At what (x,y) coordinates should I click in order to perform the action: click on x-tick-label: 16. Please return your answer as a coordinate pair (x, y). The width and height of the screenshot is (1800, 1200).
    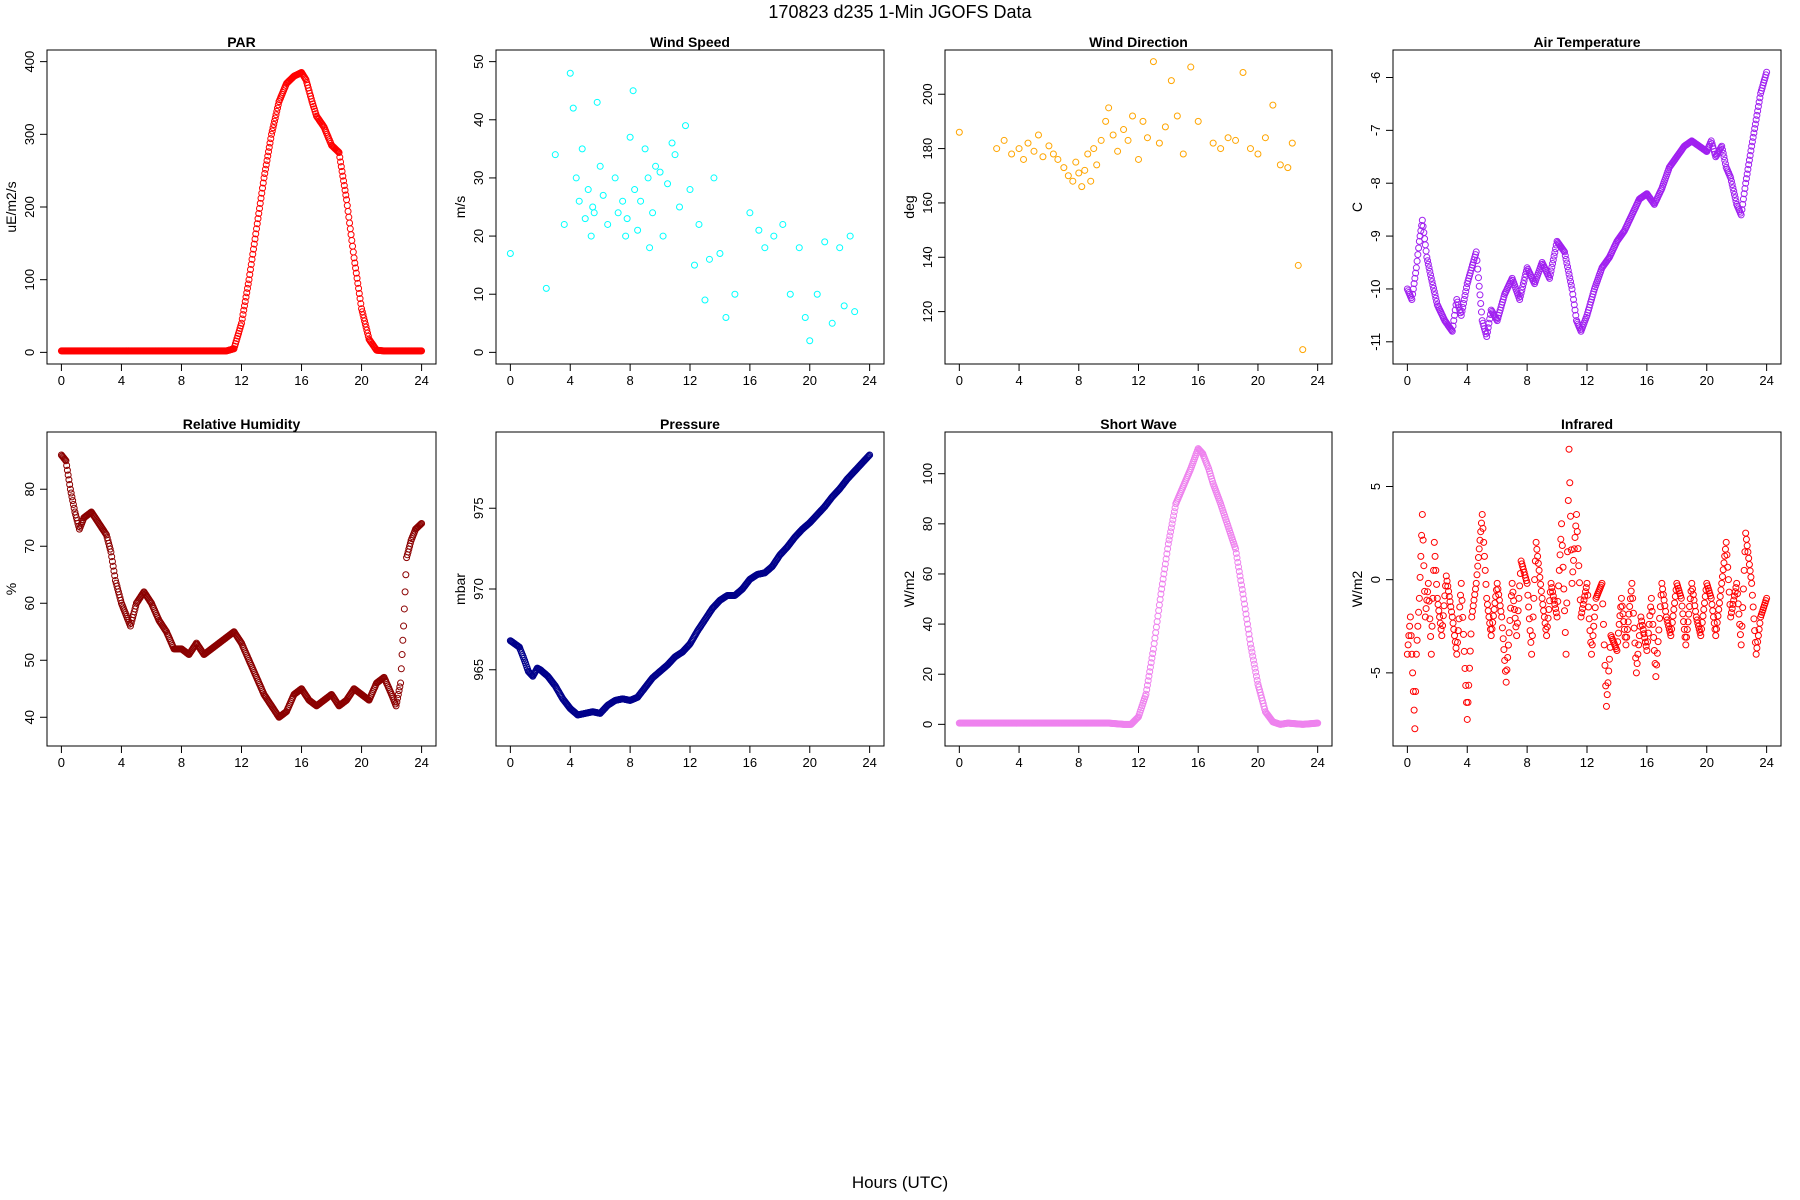
    Looking at the image, I should click on (301, 762).